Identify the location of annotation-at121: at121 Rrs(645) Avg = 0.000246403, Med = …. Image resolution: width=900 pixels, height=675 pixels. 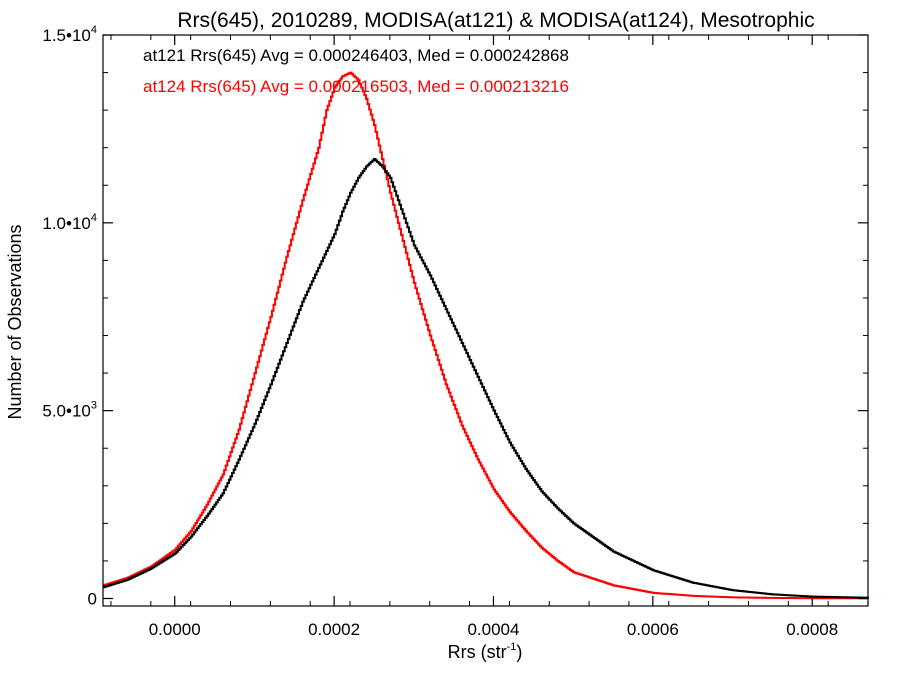
(356, 55).